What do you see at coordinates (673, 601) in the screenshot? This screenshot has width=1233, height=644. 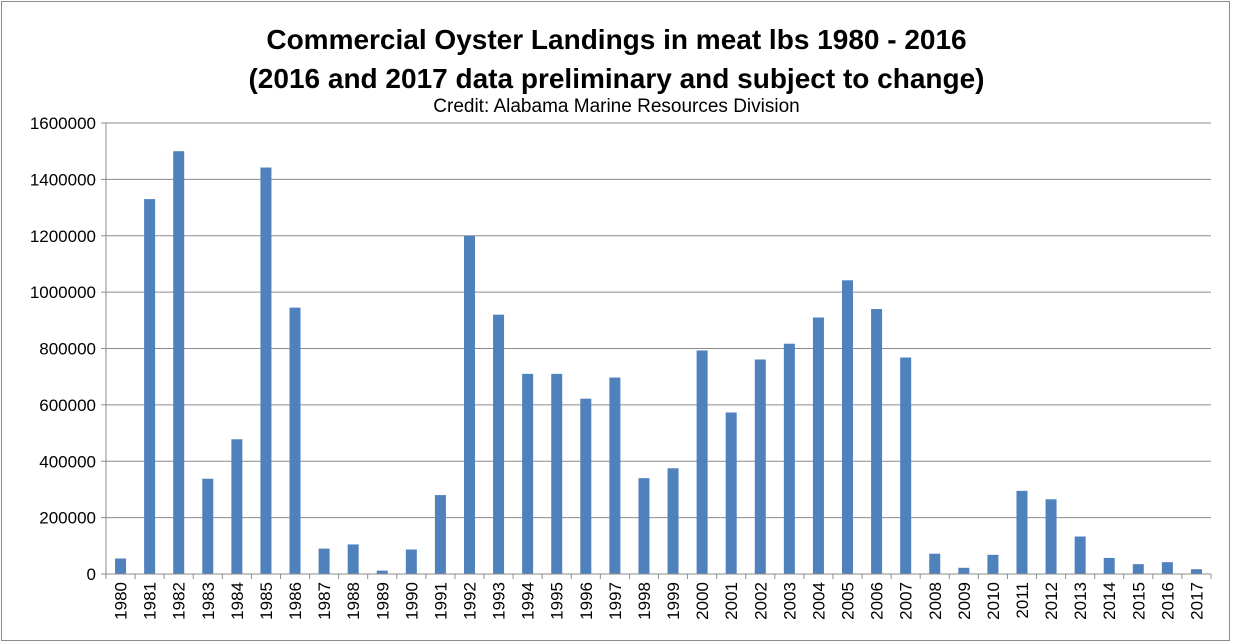 I see `x-tick-label: 1999` at bounding box center [673, 601].